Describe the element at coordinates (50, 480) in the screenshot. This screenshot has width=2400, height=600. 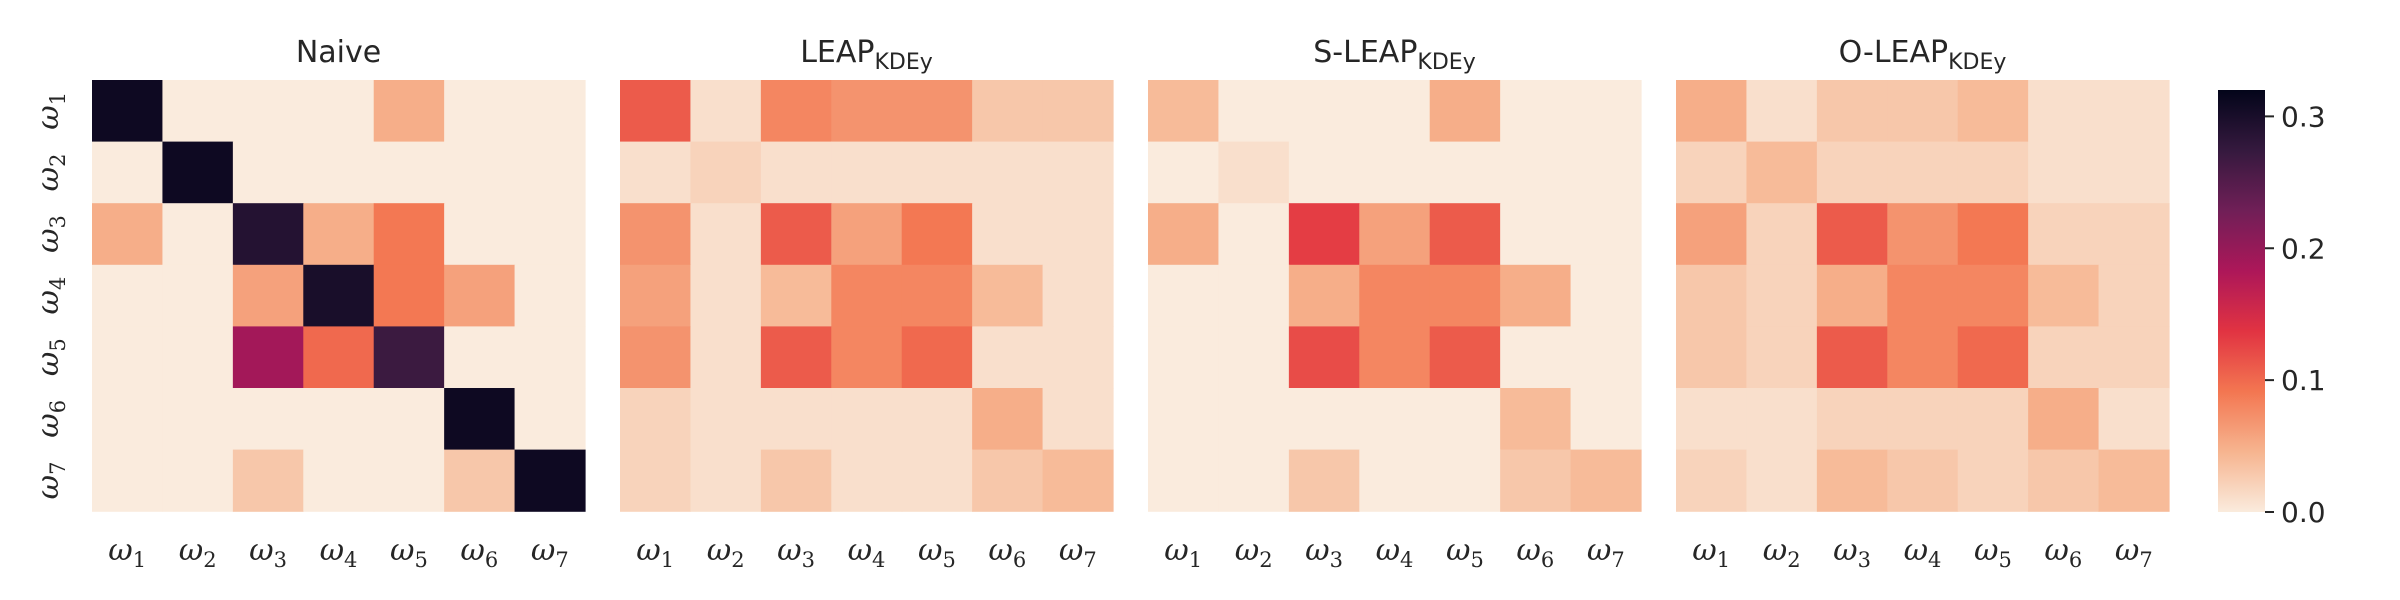
I see `y-tick-label: ω7` at that location.